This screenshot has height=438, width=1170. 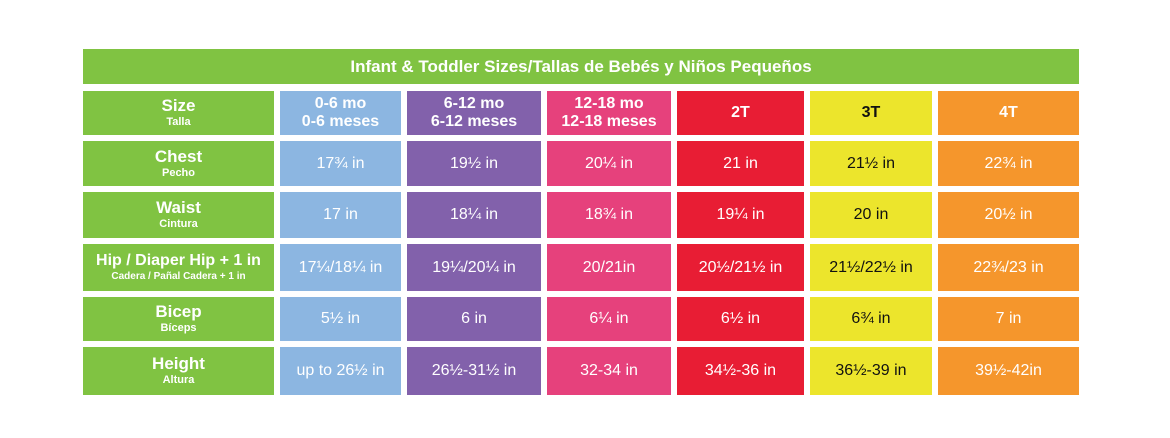 I want to click on table-cell: 6½ in, so click(x=740, y=319).